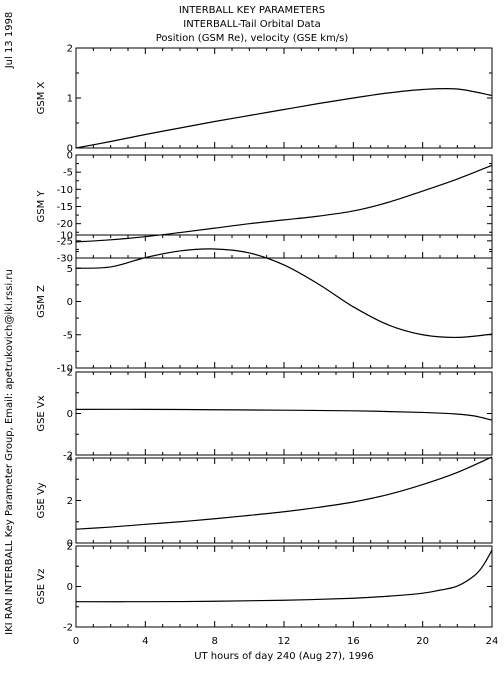 This screenshot has width=504, height=684. I want to click on y-axis-label: GSE Vx, so click(41, 413).